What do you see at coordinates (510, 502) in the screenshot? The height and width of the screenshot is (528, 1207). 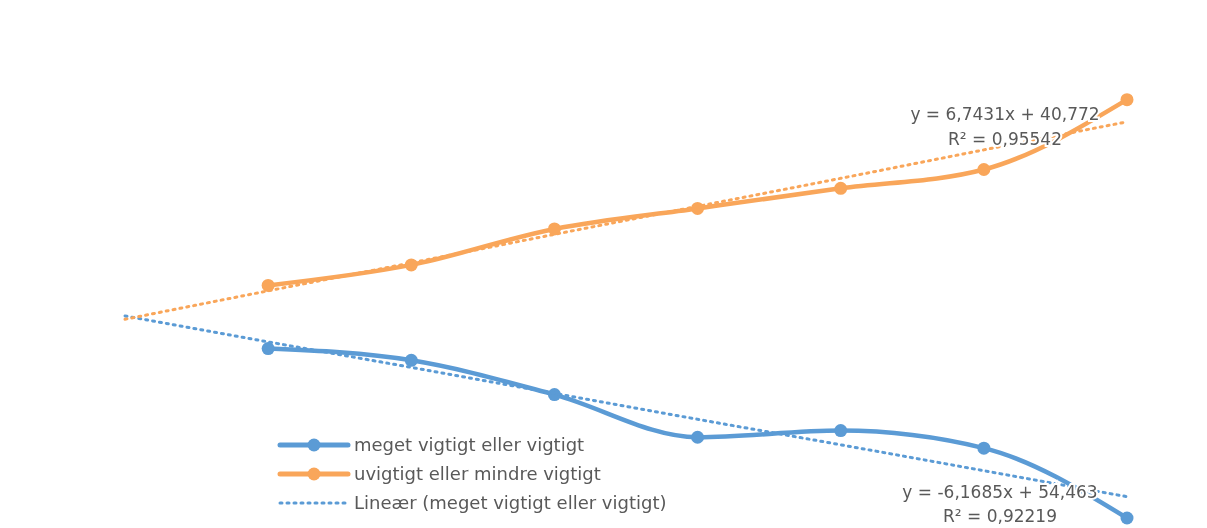 I see `legend-label: Lineær (meget vigtigt eller vigtigt)` at bounding box center [510, 502].